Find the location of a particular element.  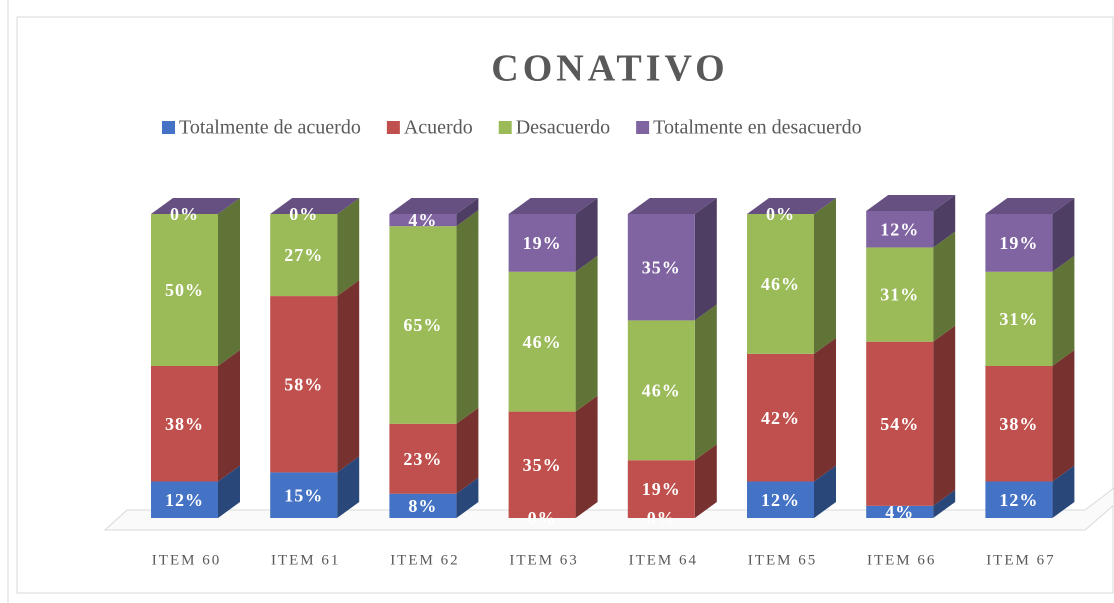

data-label: 65% is located at coordinates (422, 325).